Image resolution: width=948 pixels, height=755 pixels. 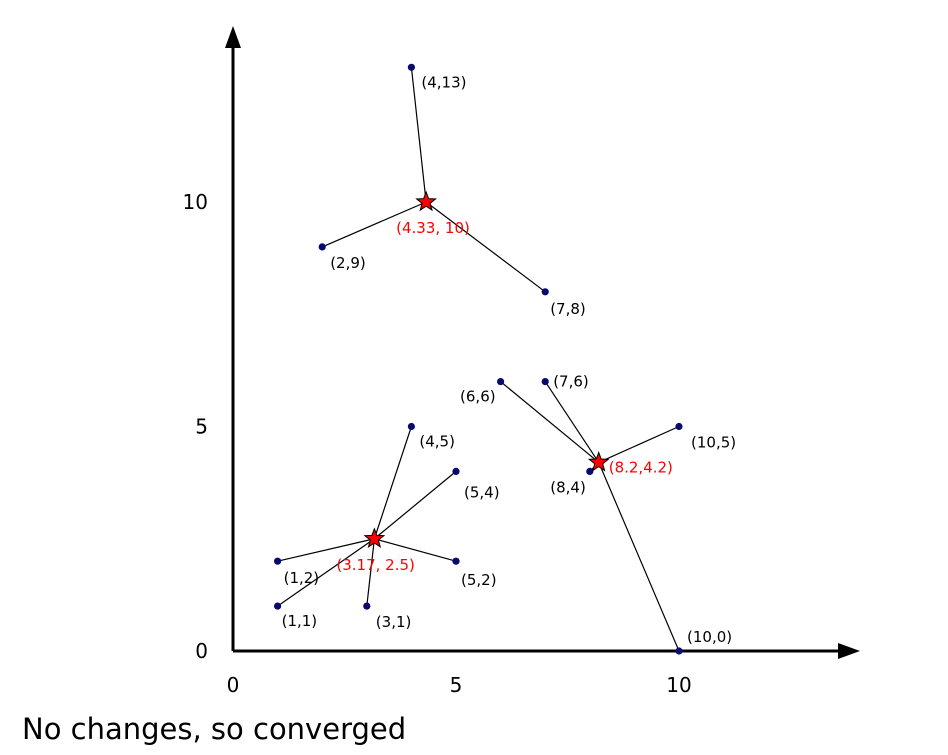 I want to click on x-axis-arrow, so click(x=849, y=651).